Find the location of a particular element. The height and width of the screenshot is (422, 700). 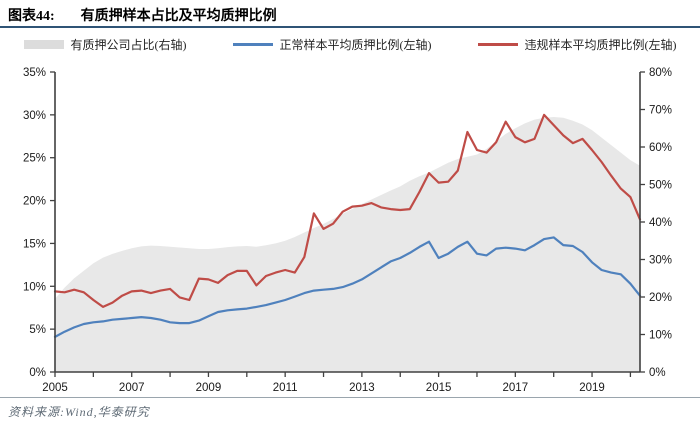

figure-title: 有质押样本占比及平均质押比例 is located at coordinates (178, 16).